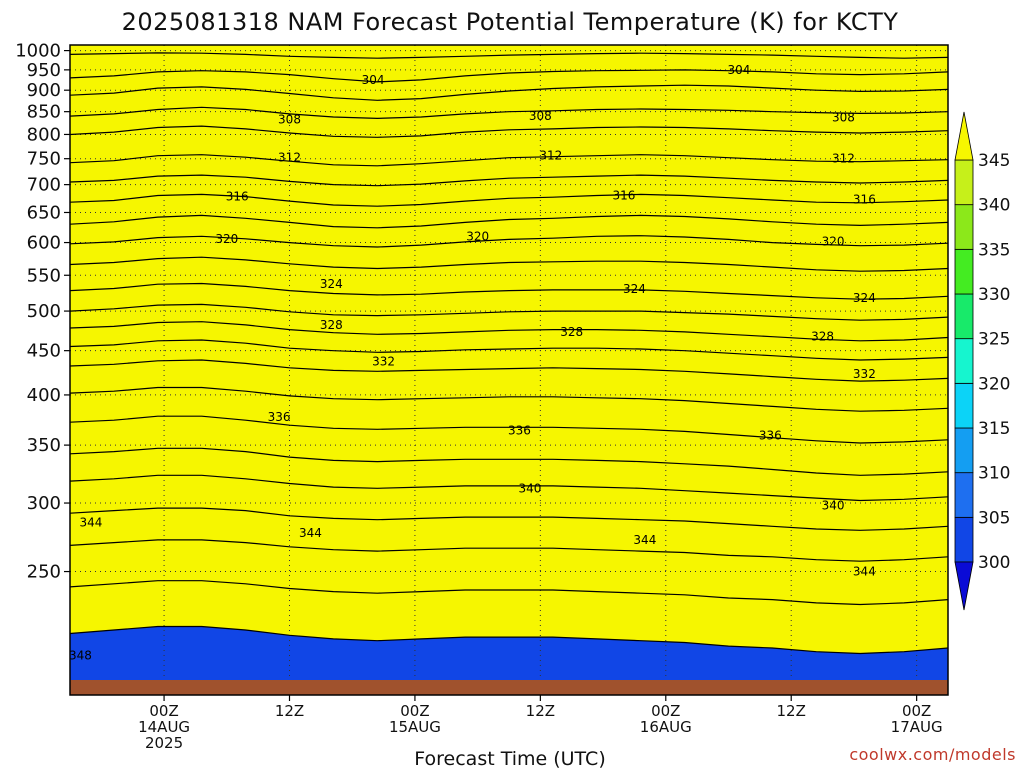 This screenshot has height=768, width=1024. Describe the element at coordinates (994, 340) in the screenshot. I see `colorbar-label-325: 325` at that location.